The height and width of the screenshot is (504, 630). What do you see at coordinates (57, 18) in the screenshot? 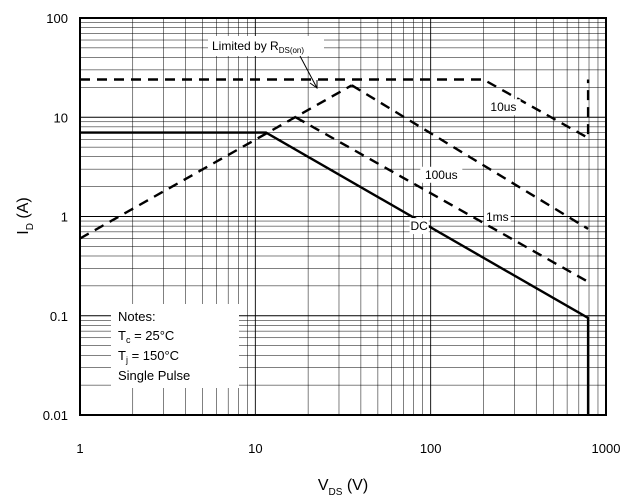
I see `y-tick-label: 100` at bounding box center [57, 18].